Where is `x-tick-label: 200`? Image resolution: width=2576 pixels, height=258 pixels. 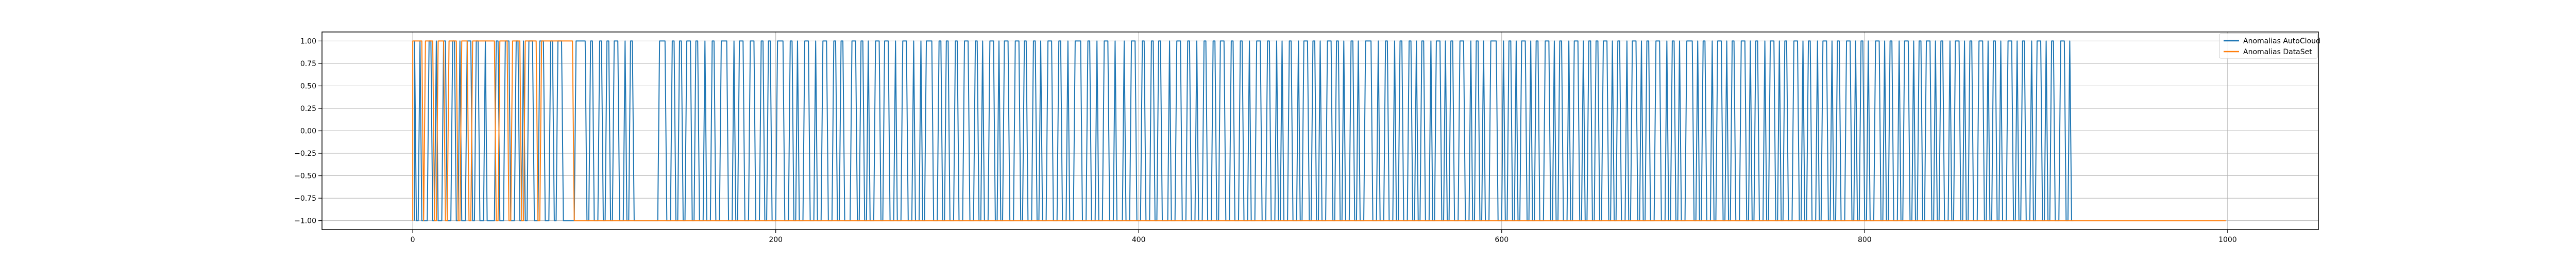 x-tick-label: 200 is located at coordinates (776, 240).